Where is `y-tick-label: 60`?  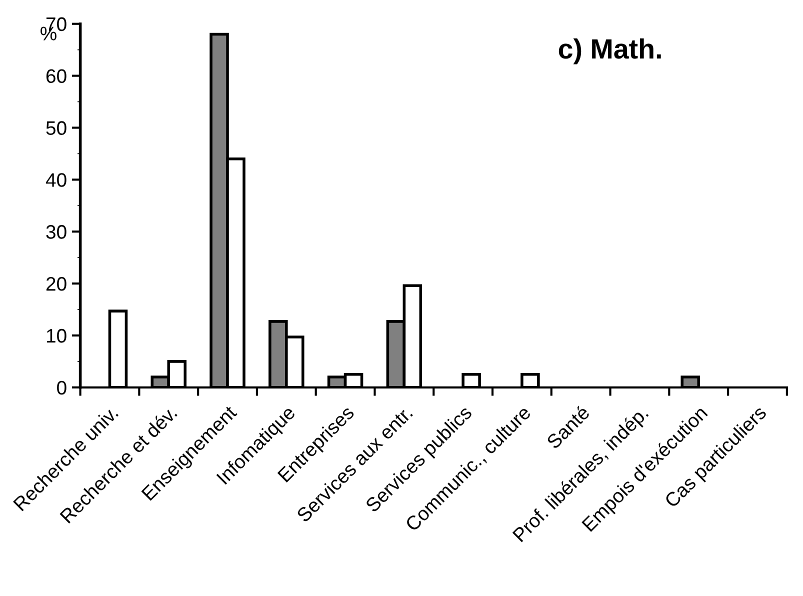 y-tick-label: 60 is located at coordinates (56, 76).